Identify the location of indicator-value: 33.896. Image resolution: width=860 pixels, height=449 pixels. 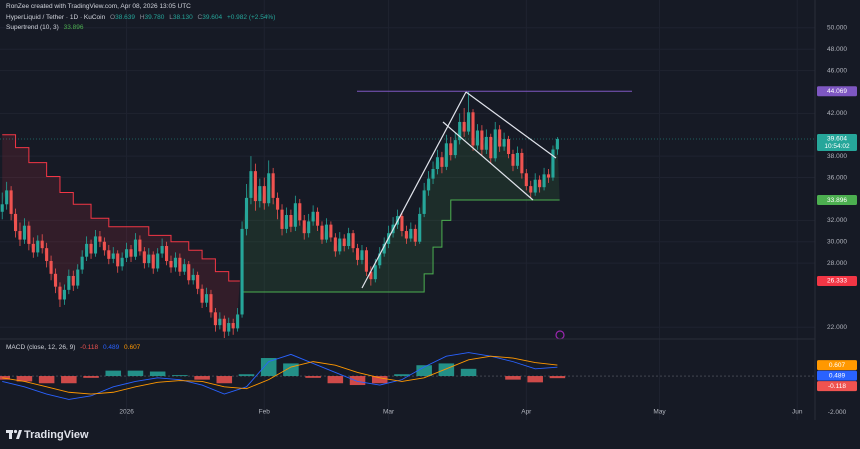
(73, 27).